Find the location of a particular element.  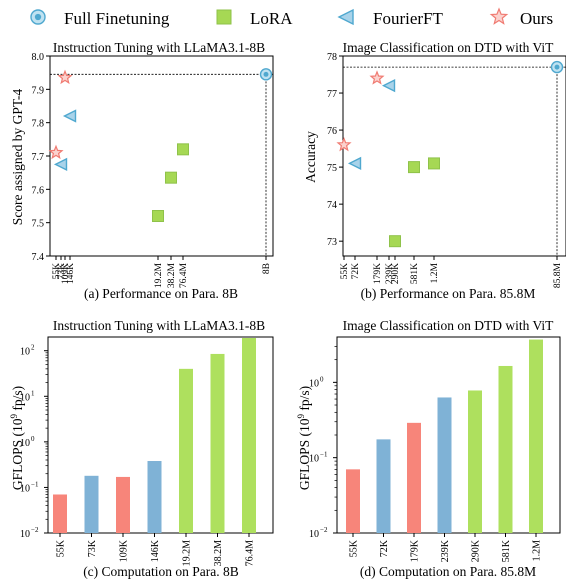

chart-c-xtick-label: 19.2M is located at coordinates (187, 553).